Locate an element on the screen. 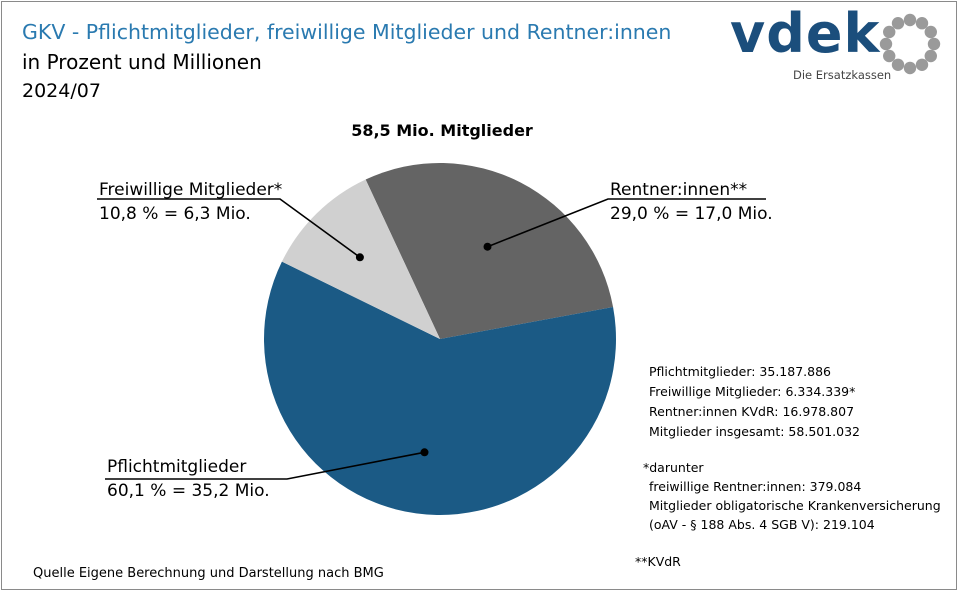 This screenshot has width=960, height=593. note-line1: freiwillige Rentner:innen: 379.084 is located at coordinates (755, 486).